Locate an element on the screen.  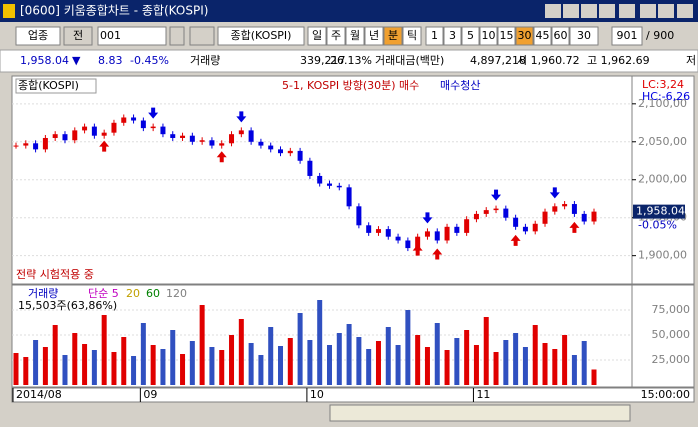
label: 1 is located at coordinates (434, 35).